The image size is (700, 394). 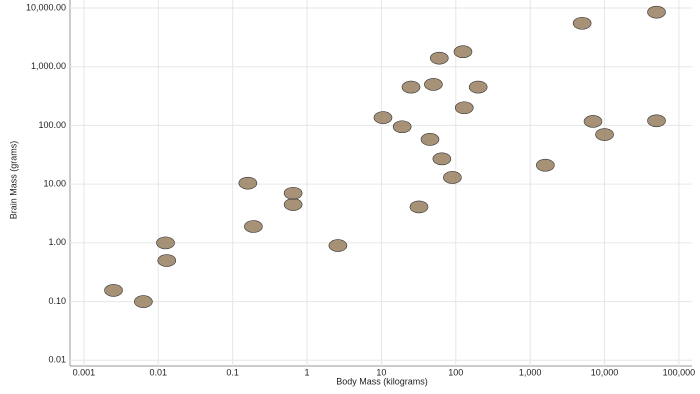 I want to click on y-tick-label: 10,000.00, so click(x=46, y=7).